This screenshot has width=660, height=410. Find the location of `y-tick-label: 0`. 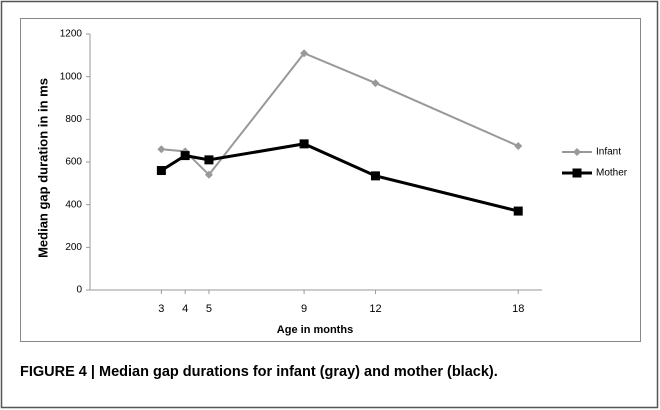

y-tick-label: 0 is located at coordinates (79, 290).